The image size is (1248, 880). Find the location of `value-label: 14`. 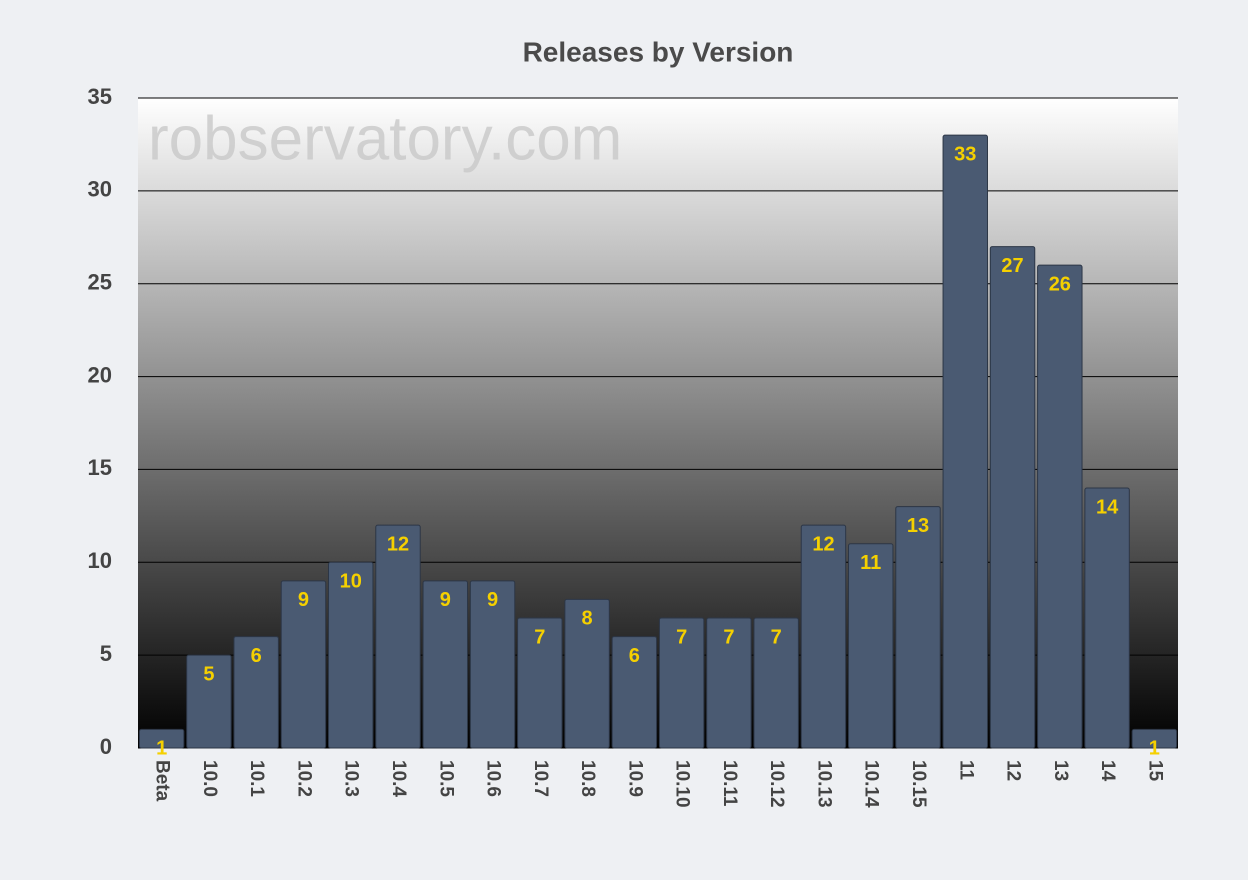

value-label: 14 is located at coordinates (1107, 507).